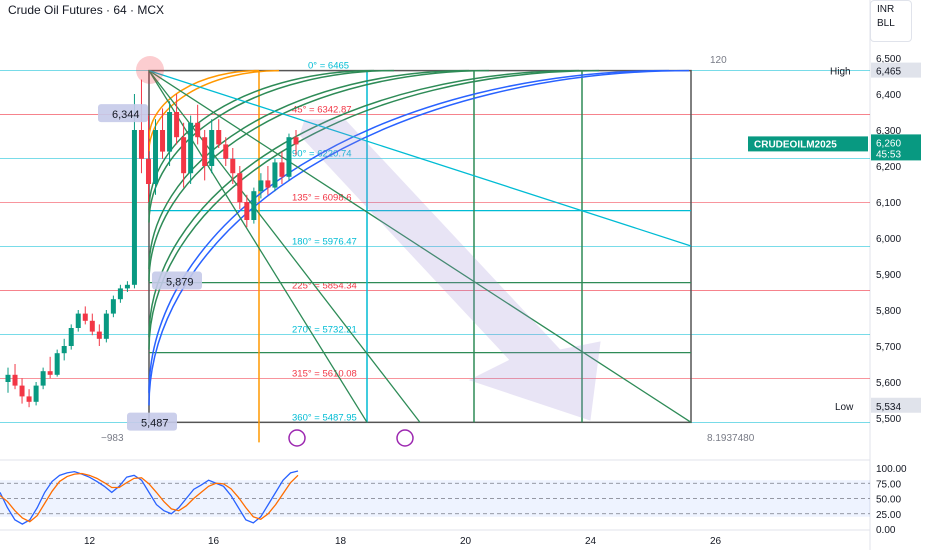 The height and width of the screenshot is (550, 932). I want to click on low-label: Low, so click(844, 407).